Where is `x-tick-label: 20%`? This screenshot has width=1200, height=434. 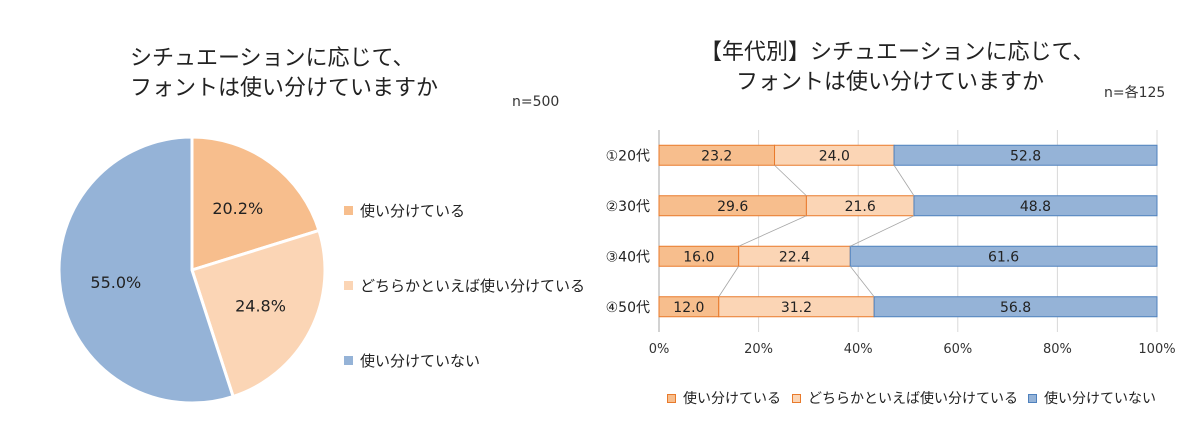
x-tick-label: 20% is located at coordinates (758, 349).